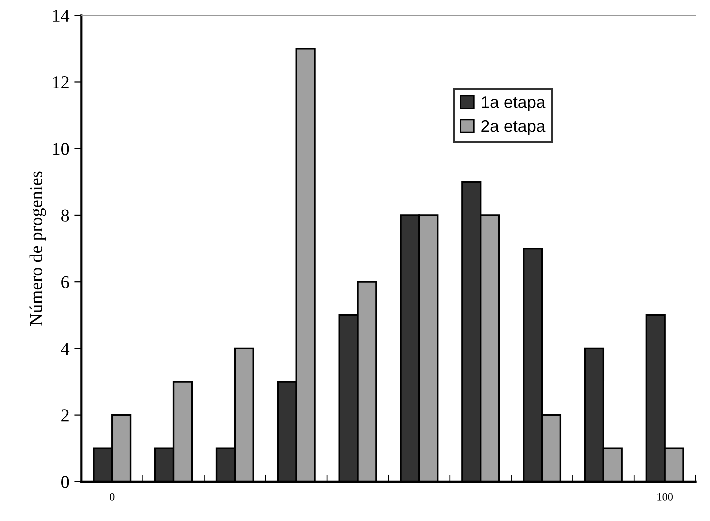  I want to click on y-tick-label: 2, so click(65, 416).